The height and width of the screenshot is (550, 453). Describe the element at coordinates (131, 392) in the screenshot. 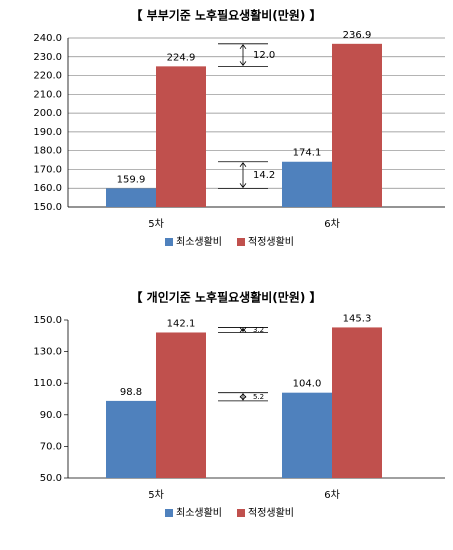

I see `data-label: 98.8` at that location.